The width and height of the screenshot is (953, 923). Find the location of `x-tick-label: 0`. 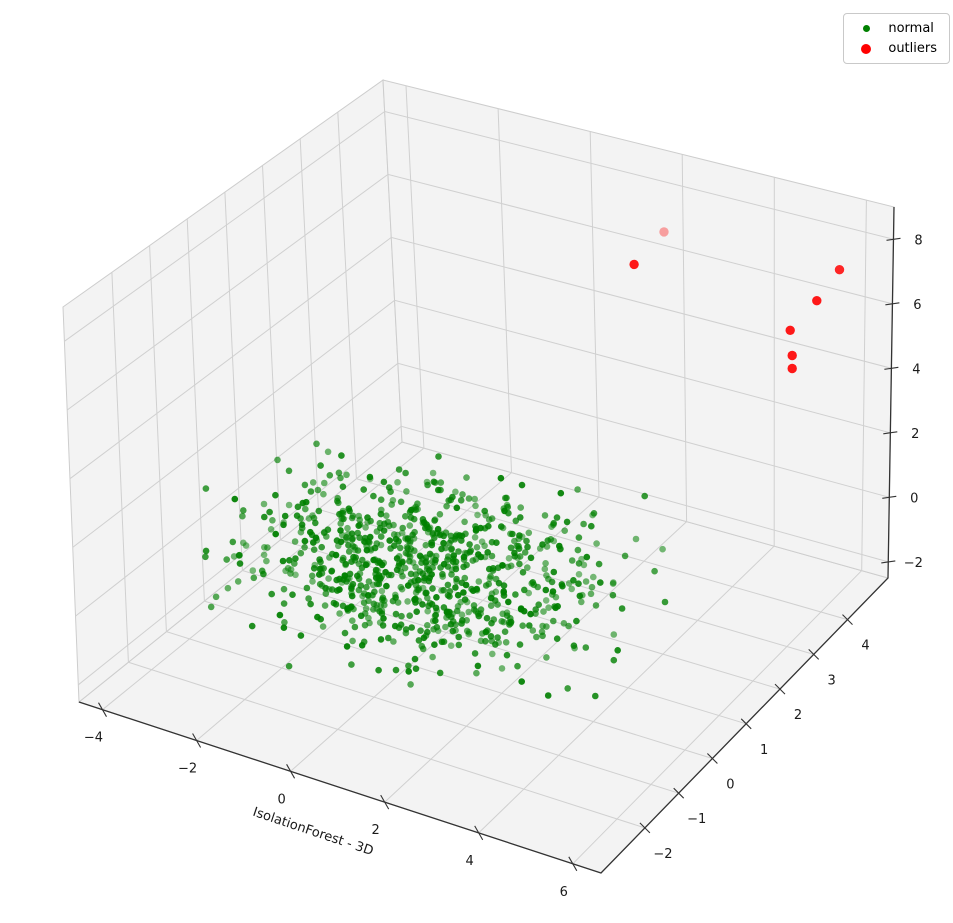

x-tick-label: 0 is located at coordinates (281, 799).